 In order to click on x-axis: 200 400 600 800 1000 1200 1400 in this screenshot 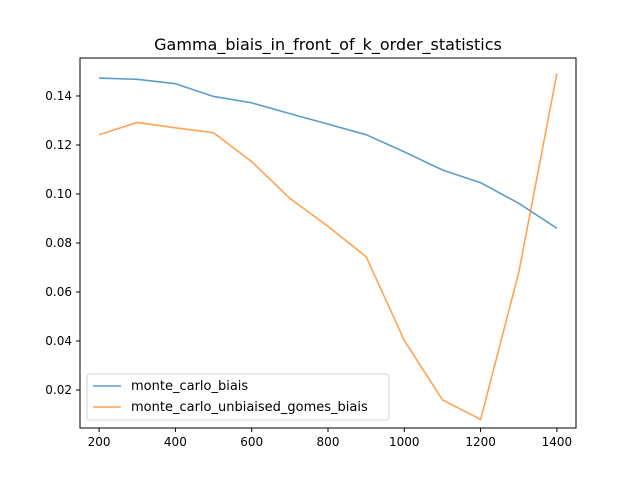, I will do `click(330, 438)`.